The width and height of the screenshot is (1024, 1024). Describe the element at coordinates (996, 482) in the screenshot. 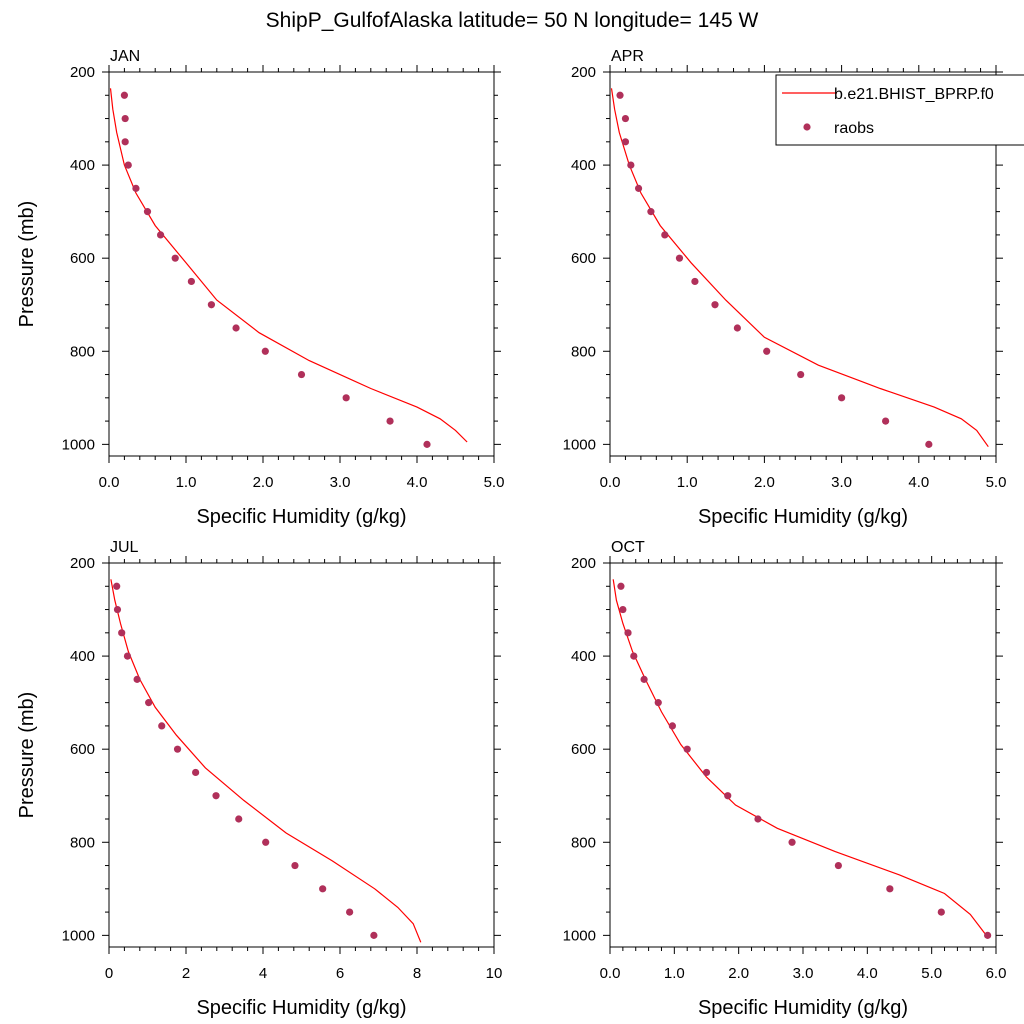

I see `x-tick-label: 5.0` at that location.